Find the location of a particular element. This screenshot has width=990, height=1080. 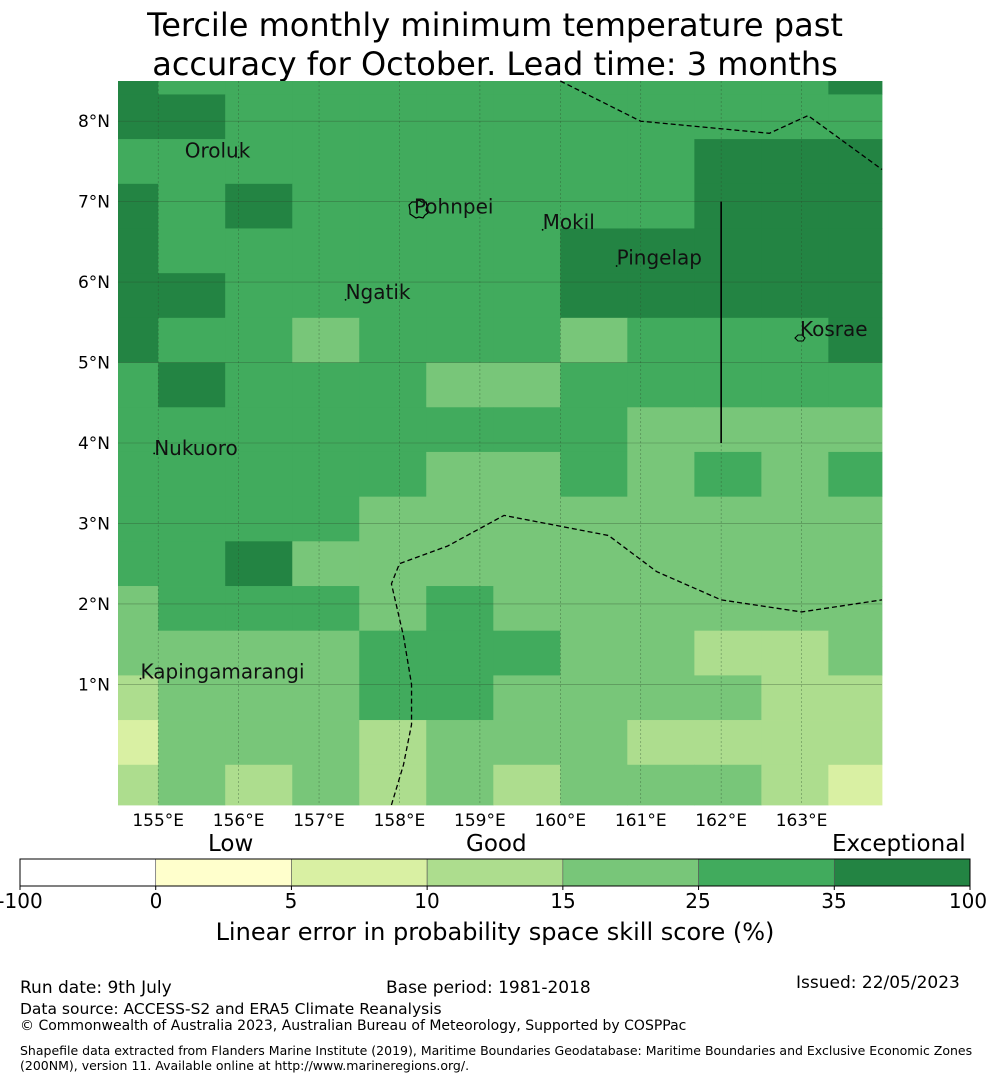

category-low-label: Low is located at coordinates (231, 844).